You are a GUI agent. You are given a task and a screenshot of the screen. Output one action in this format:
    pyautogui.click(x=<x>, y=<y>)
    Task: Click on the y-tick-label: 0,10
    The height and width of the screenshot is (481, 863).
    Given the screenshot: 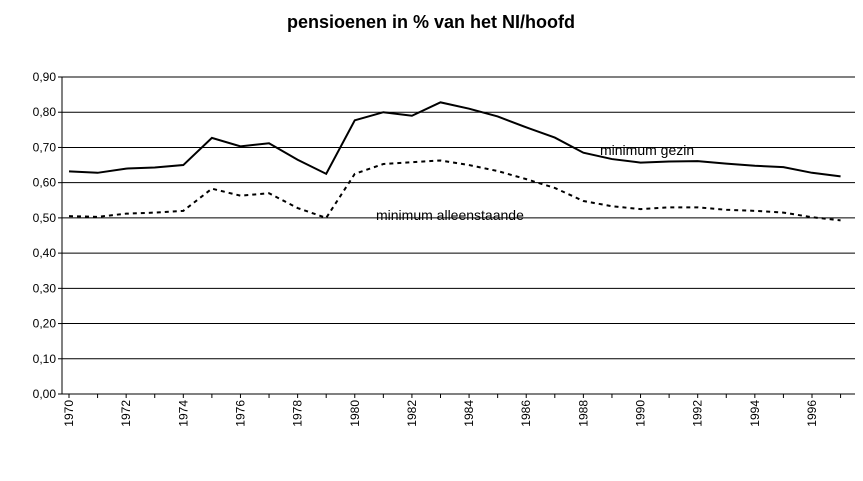 What is the action you would take?
    pyautogui.click(x=45, y=359)
    